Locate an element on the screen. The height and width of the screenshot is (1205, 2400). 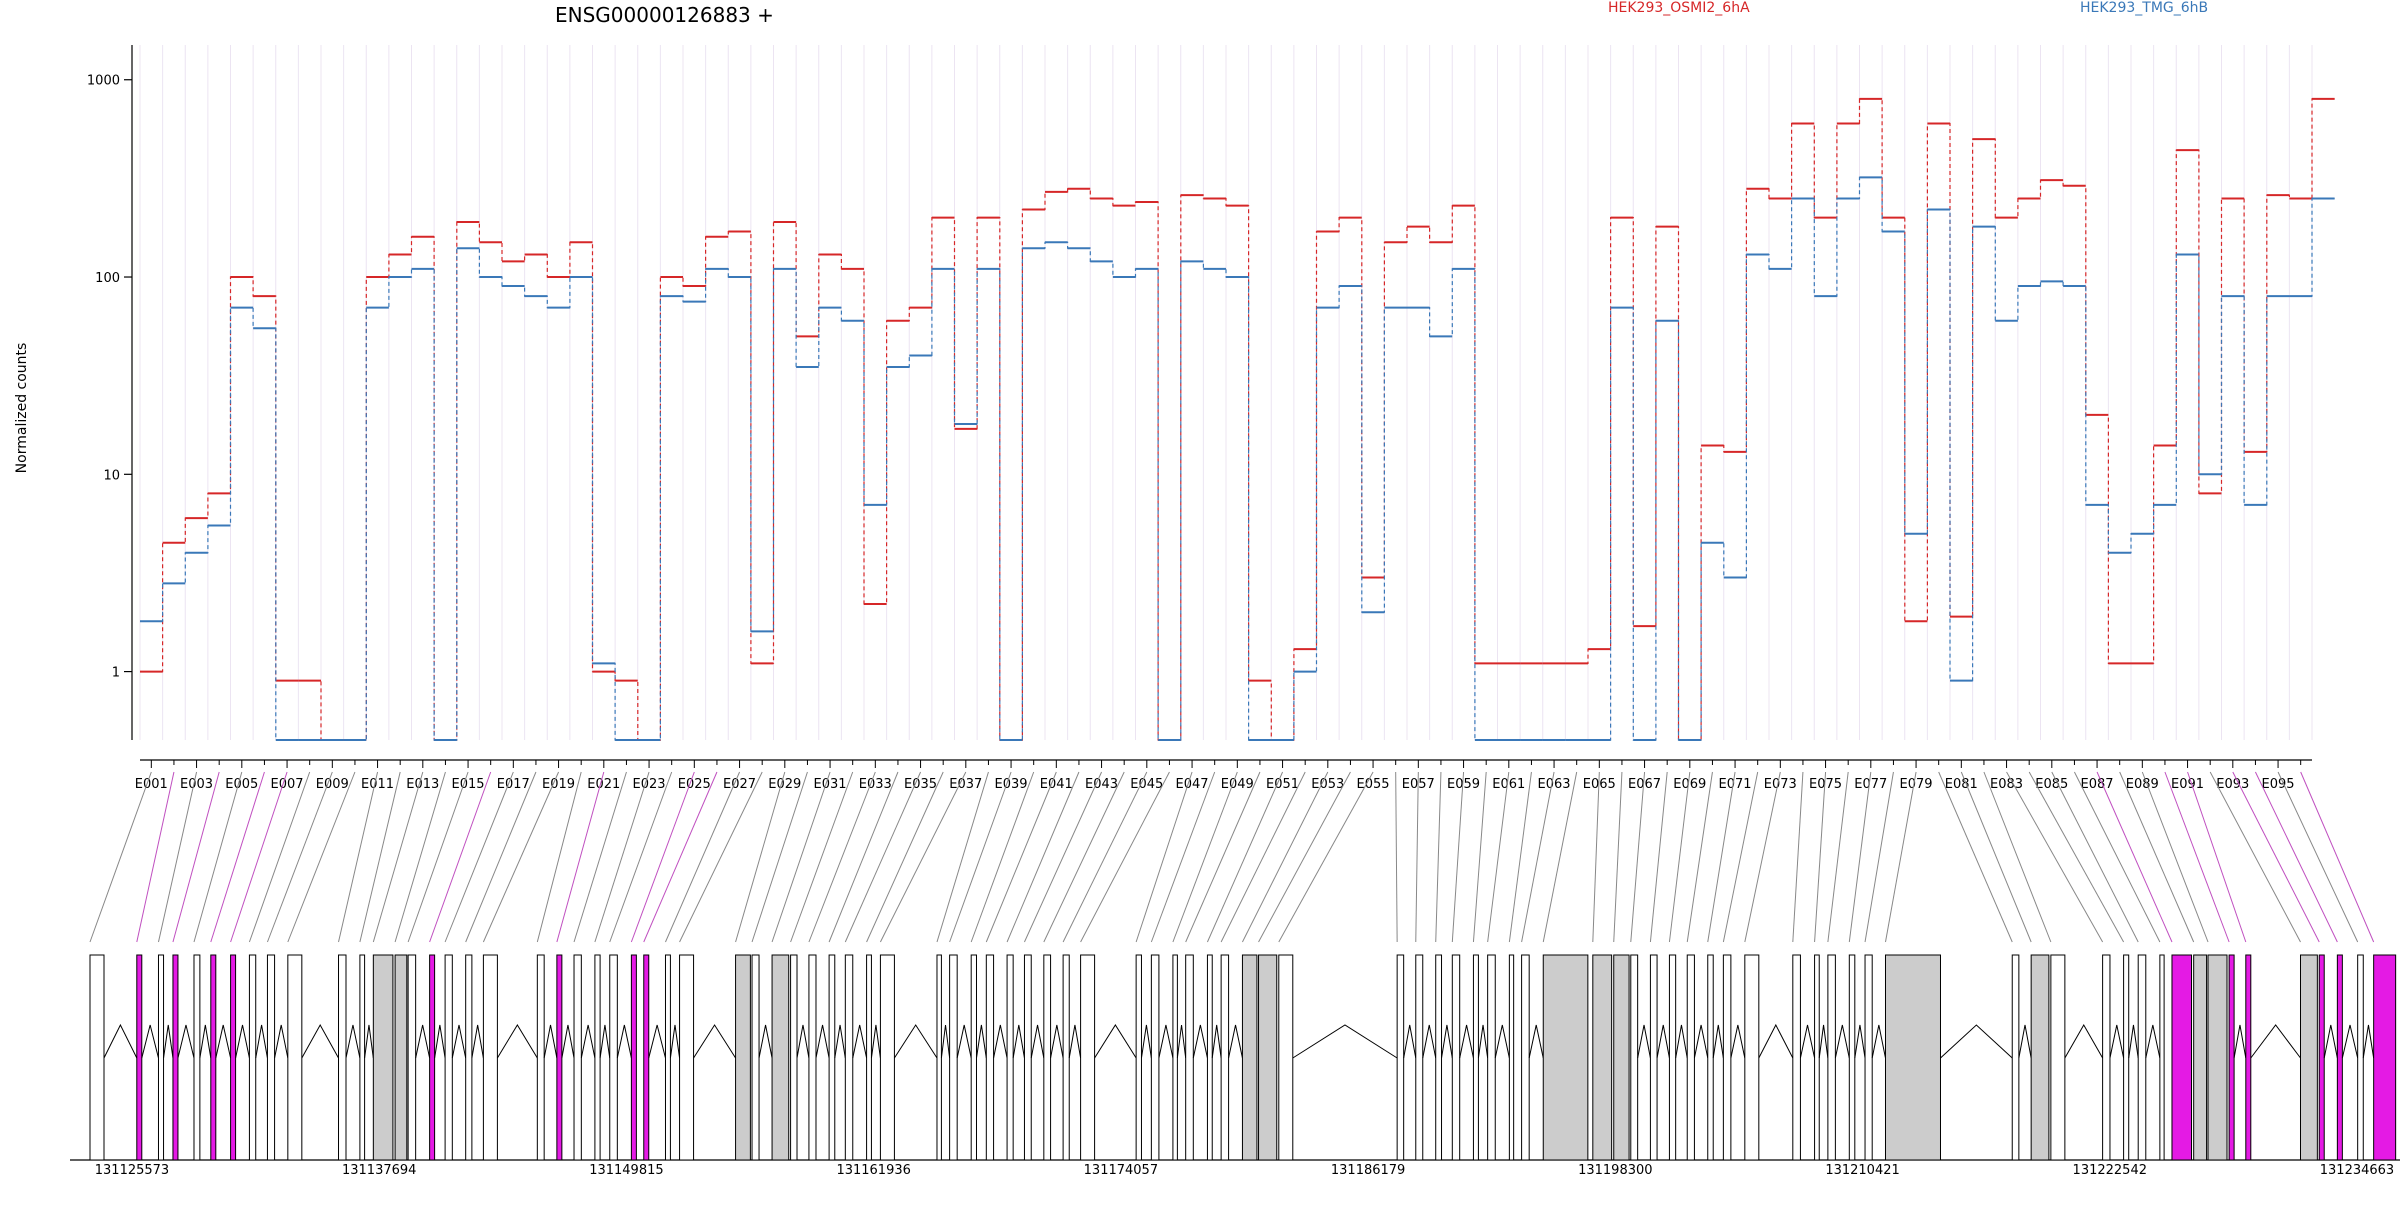
y-tick-label: 100 is located at coordinates (107, 278).